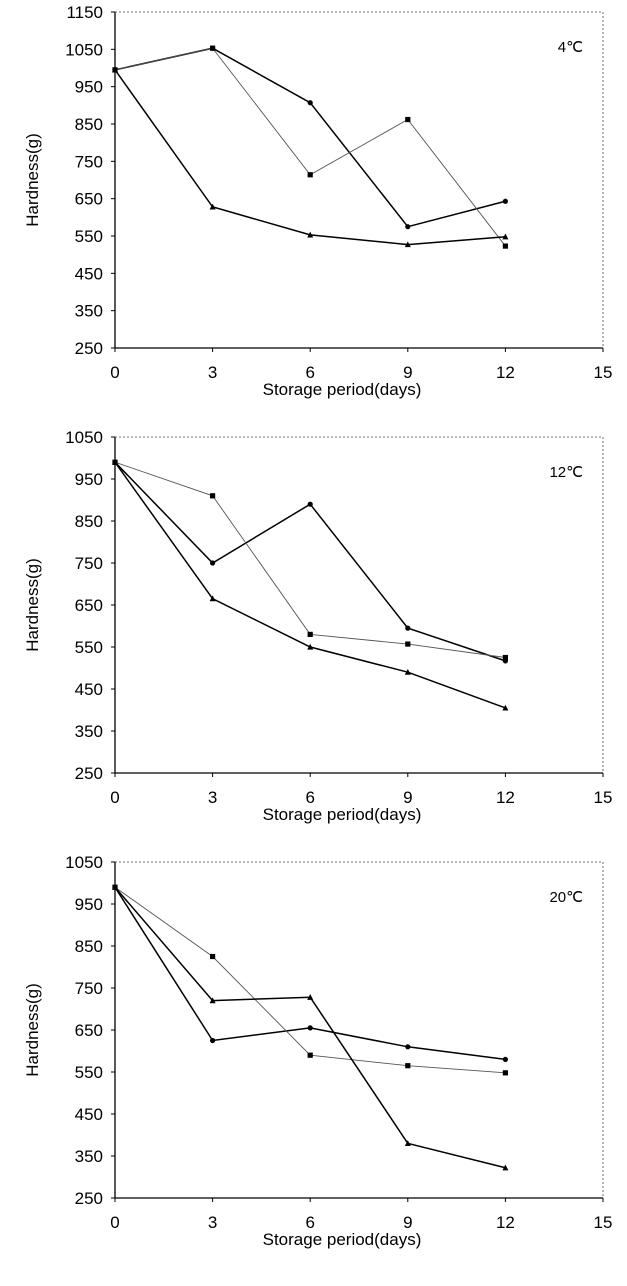  What do you see at coordinates (570, 47) in the screenshot?
I see `temperature-label: 4℃` at bounding box center [570, 47].